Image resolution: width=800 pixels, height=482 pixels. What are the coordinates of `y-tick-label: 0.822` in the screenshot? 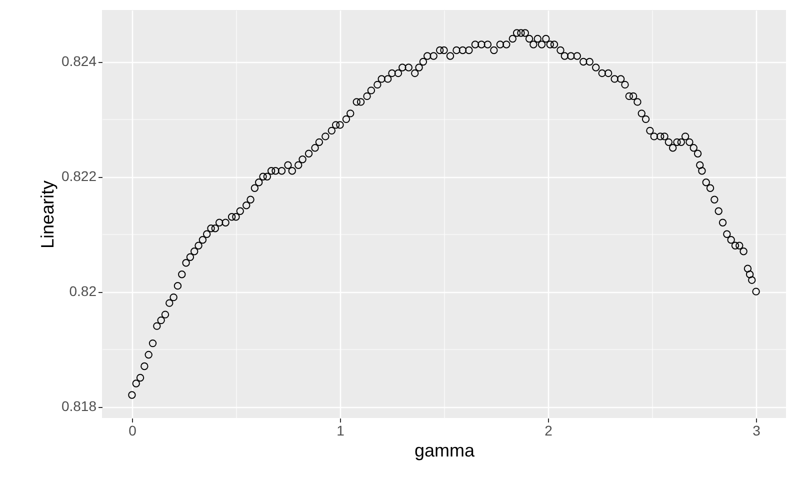 It's located at (79, 176).